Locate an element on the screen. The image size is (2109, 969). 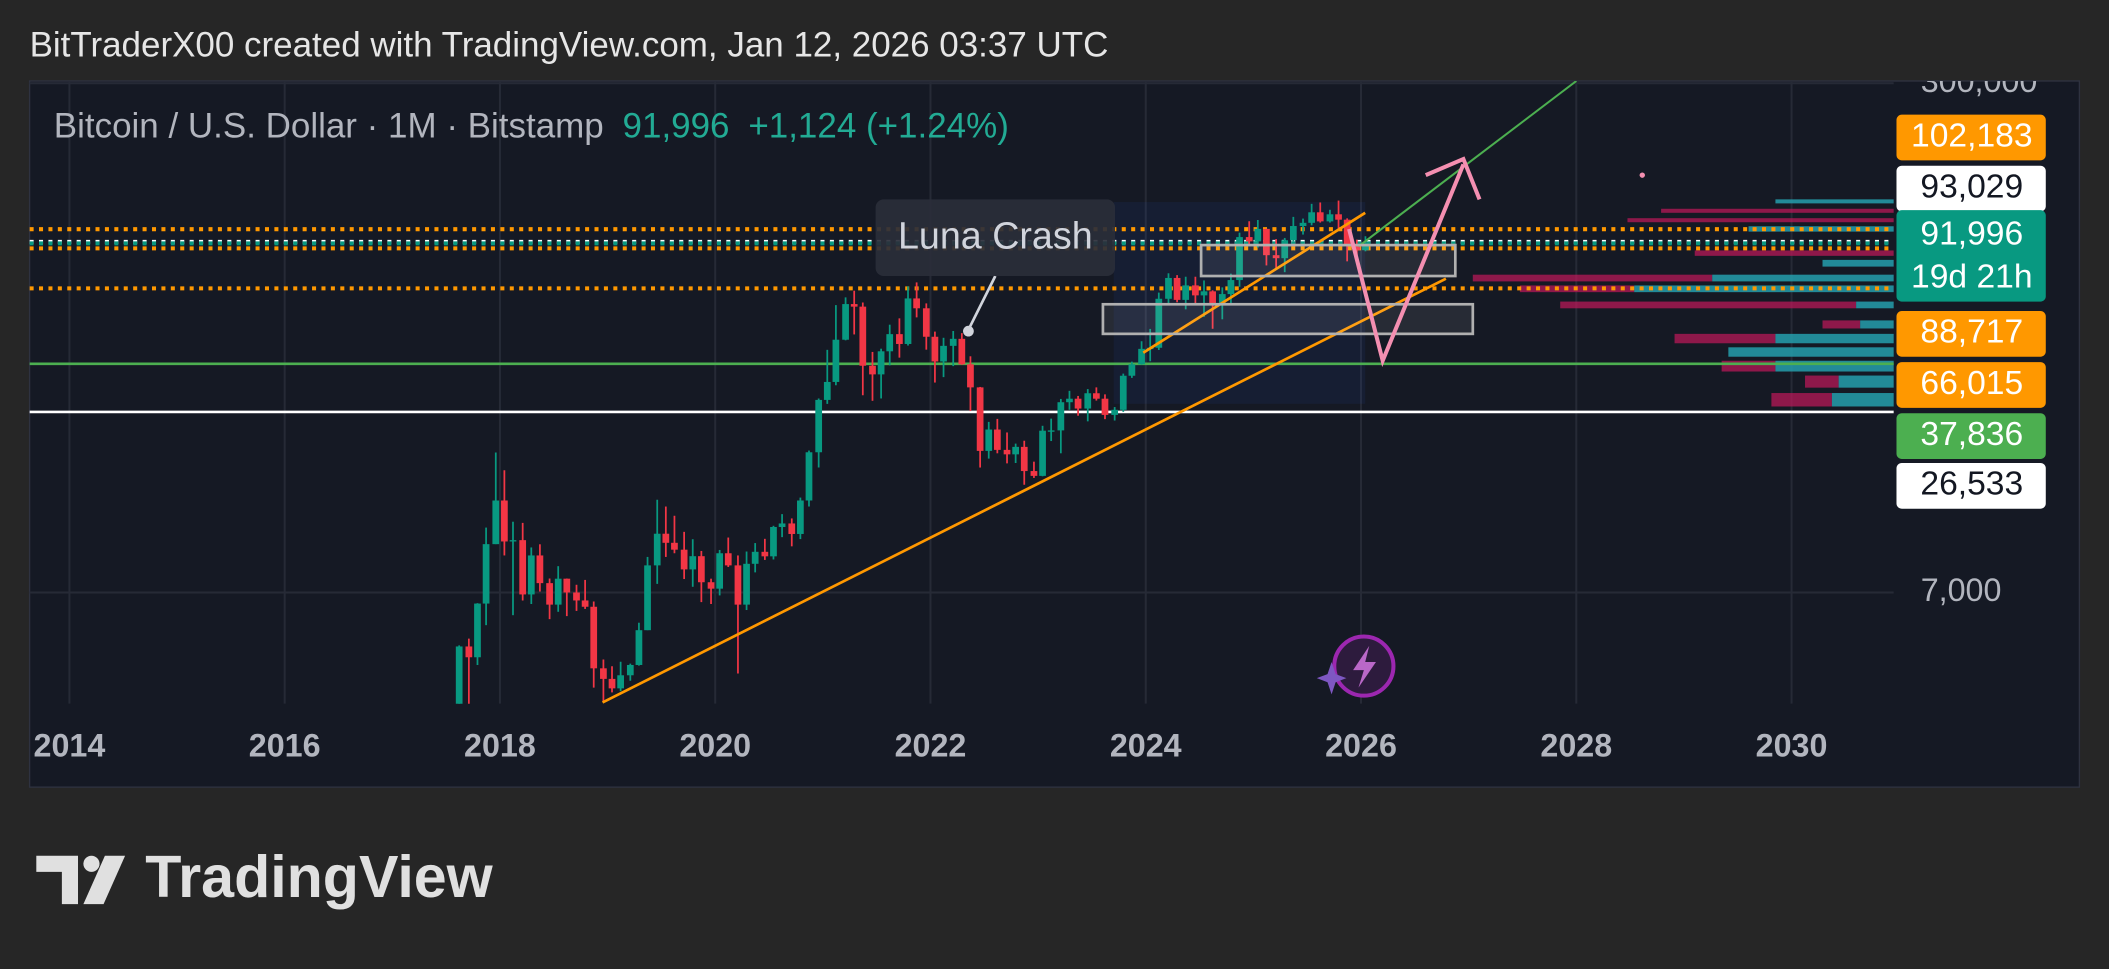
footer-logo: TradingView is located at coordinates (265, 876).